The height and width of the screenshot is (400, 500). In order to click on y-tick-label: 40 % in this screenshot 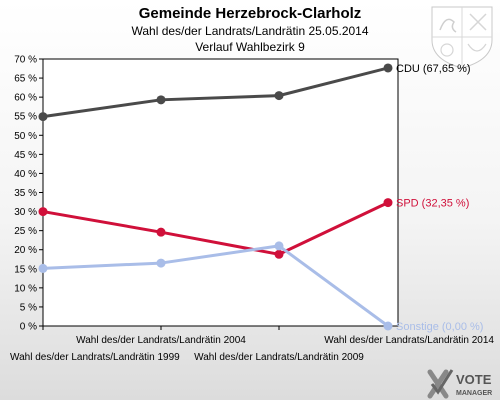, I will do `click(25, 174)`.